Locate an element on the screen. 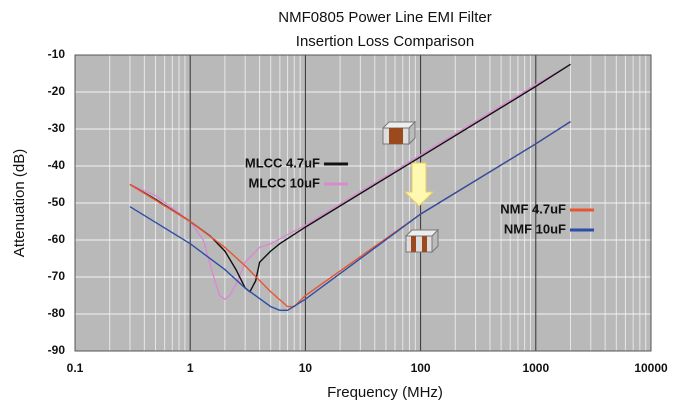  legend-label: NMF 10uF is located at coordinates (535, 228).